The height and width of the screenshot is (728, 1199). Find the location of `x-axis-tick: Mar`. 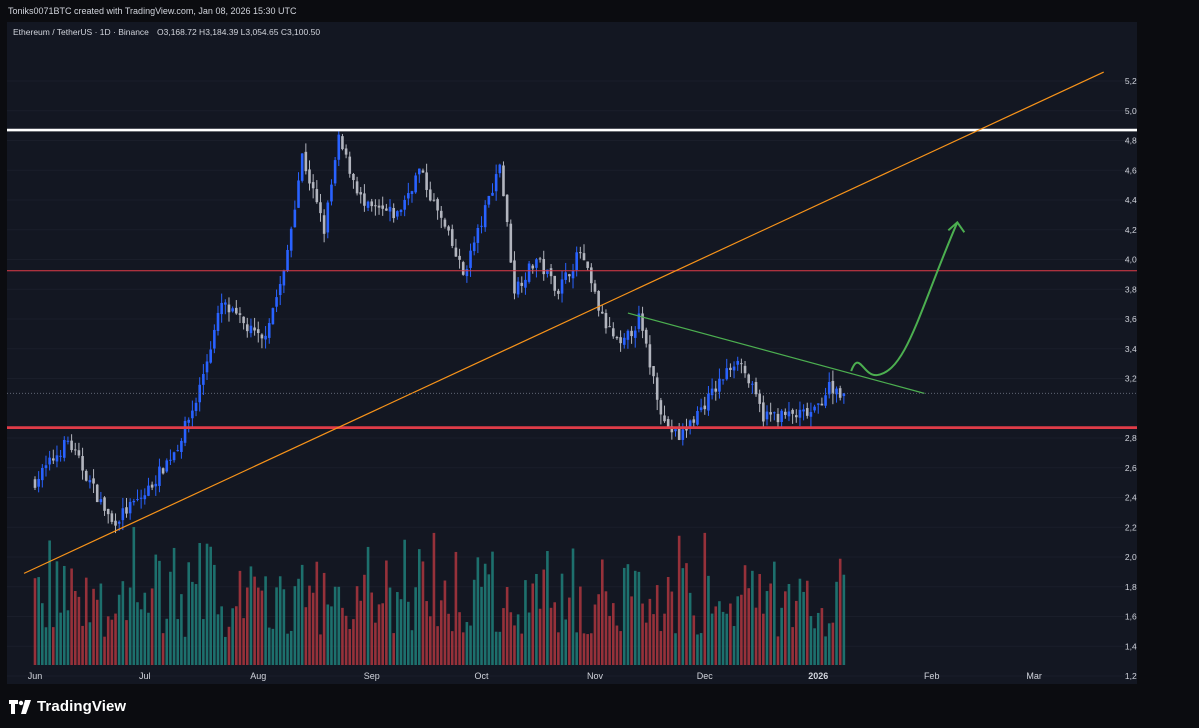

x-axis-tick: Mar is located at coordinates (1034, 676).